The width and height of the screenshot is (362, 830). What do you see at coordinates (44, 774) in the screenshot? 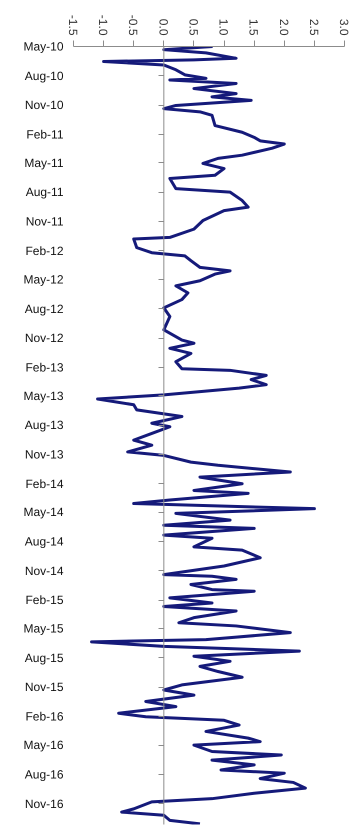
I see `y-tick-label: Aug-16` at bounding box center [44, 774].